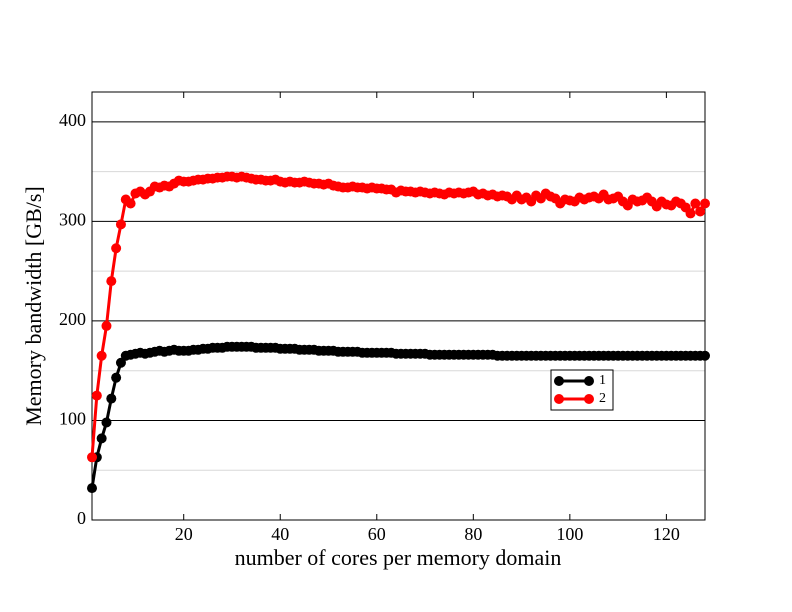 The image size is (792, 612). What do you see at coordinates (473, 534) in the screenshot?
I see `x-tick-label: 80` at bounding box center [473, 534].